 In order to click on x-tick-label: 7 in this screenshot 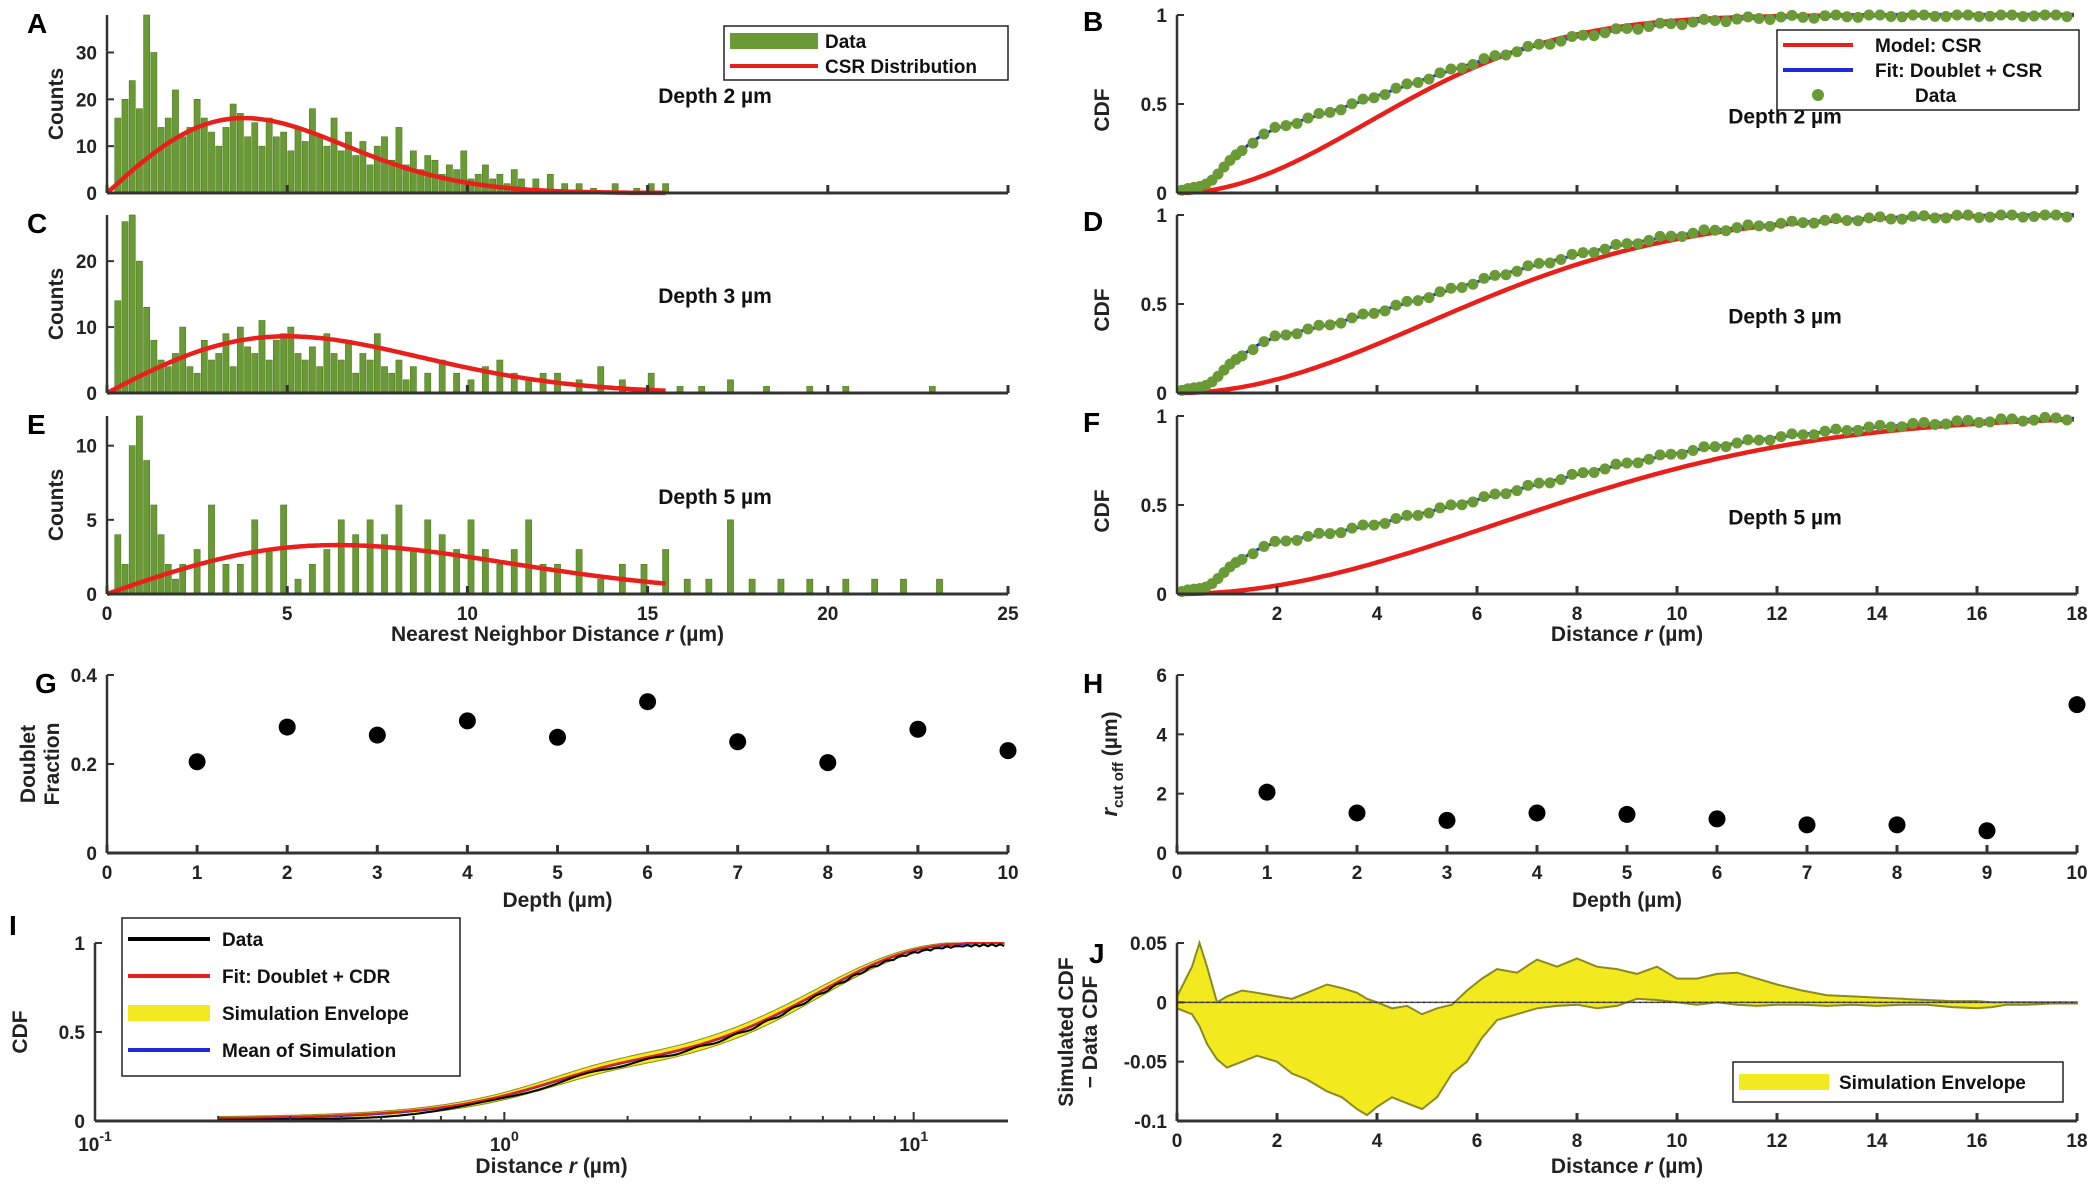, I will do `click(1807, 873)`.